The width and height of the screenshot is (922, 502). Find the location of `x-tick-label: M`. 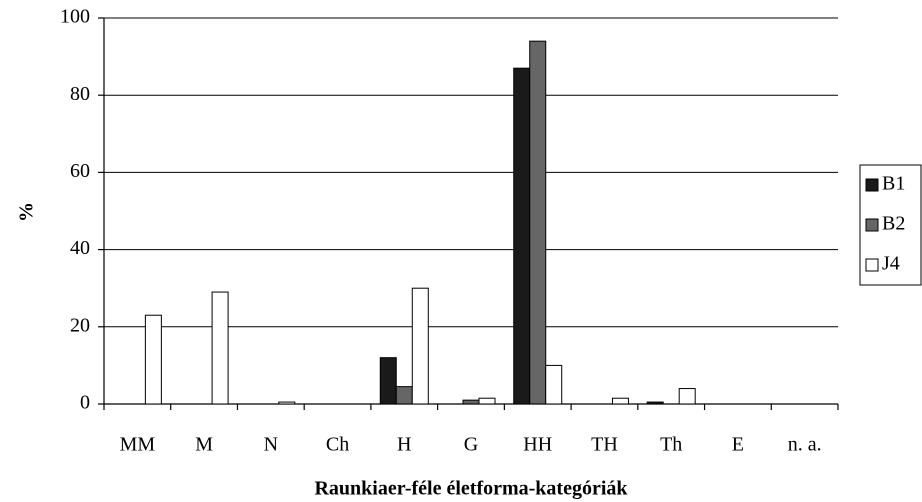

x-tick-label: M is located at coordinates (204, 445).